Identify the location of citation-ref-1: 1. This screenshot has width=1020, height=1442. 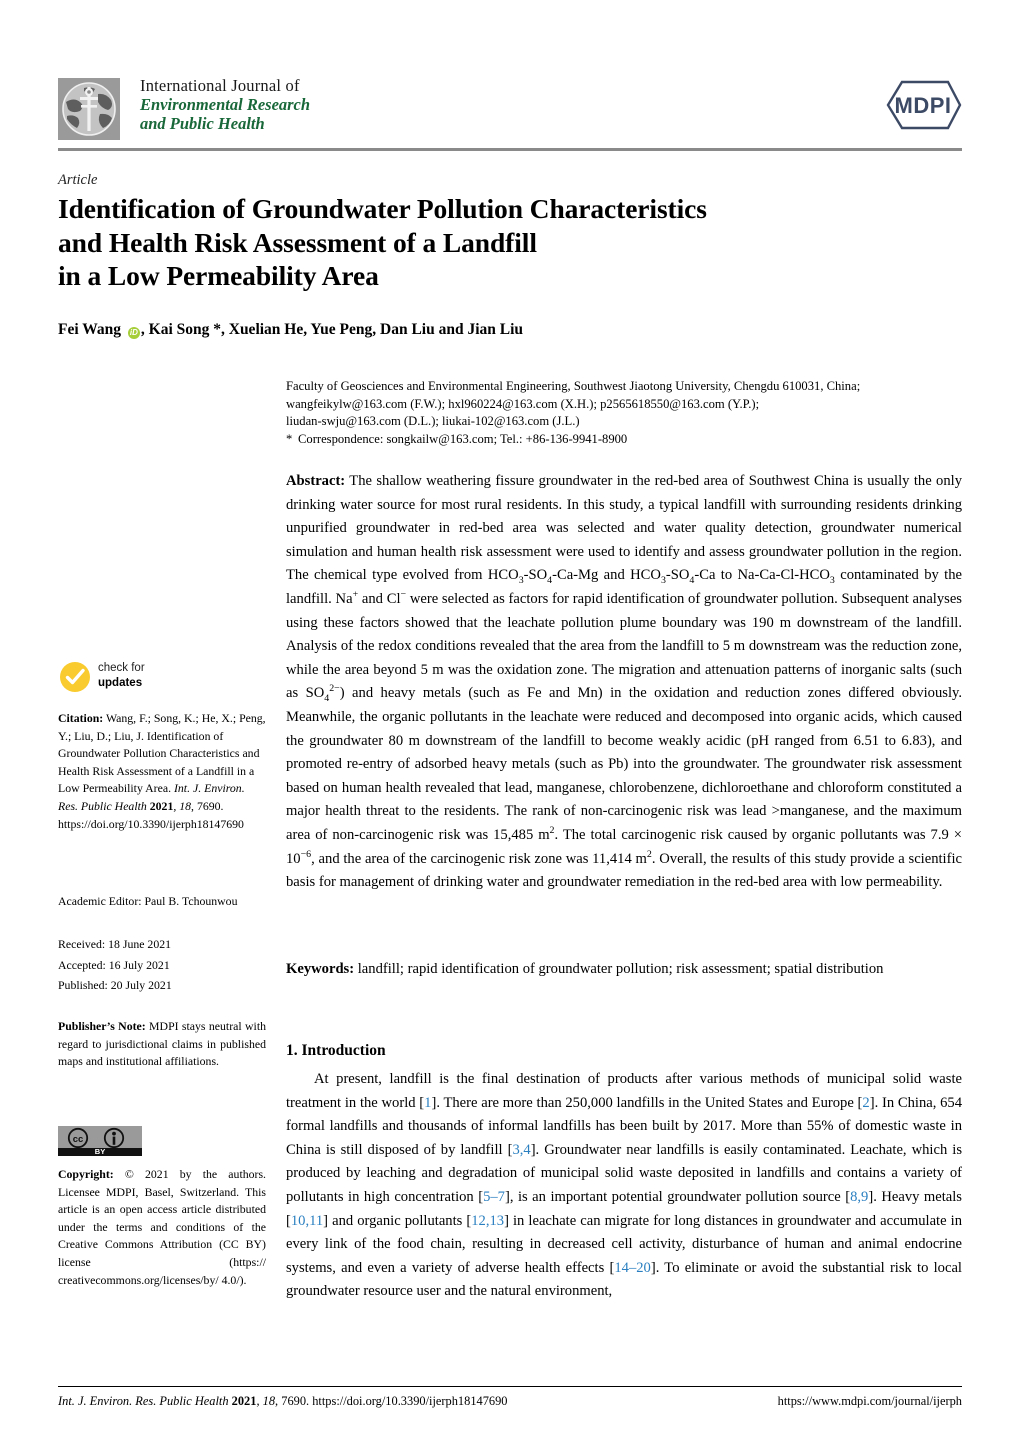
(428, 1102).